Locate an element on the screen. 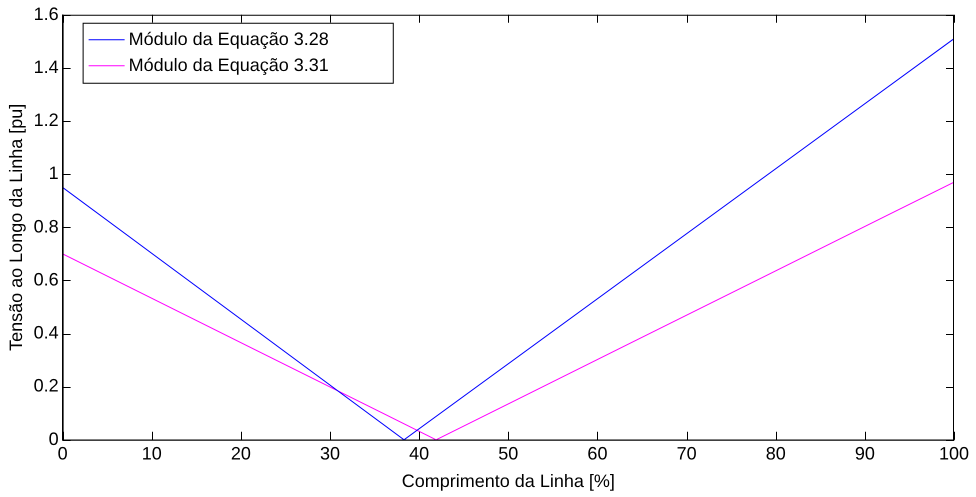  x-tick-label: 10 is located at coordinates (152, 454).